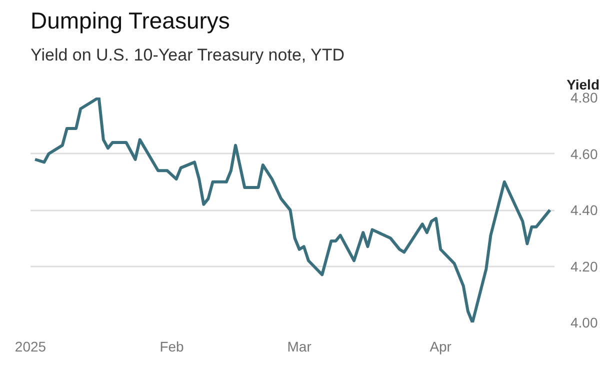 The width and height of the screenshot is (600, 367). Describe the element at coordinates (584, 154) in the screenshot. I see `y-tick-label: 4.60` at that location.